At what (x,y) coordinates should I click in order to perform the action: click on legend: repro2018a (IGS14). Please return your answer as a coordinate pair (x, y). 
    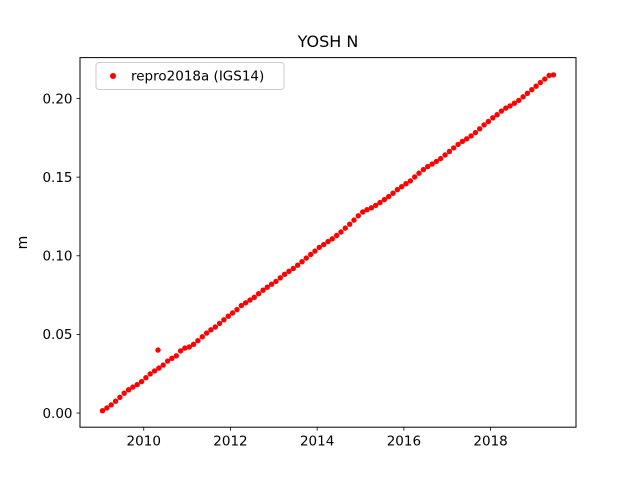
    Looking at the image, I should click on (190, 76).